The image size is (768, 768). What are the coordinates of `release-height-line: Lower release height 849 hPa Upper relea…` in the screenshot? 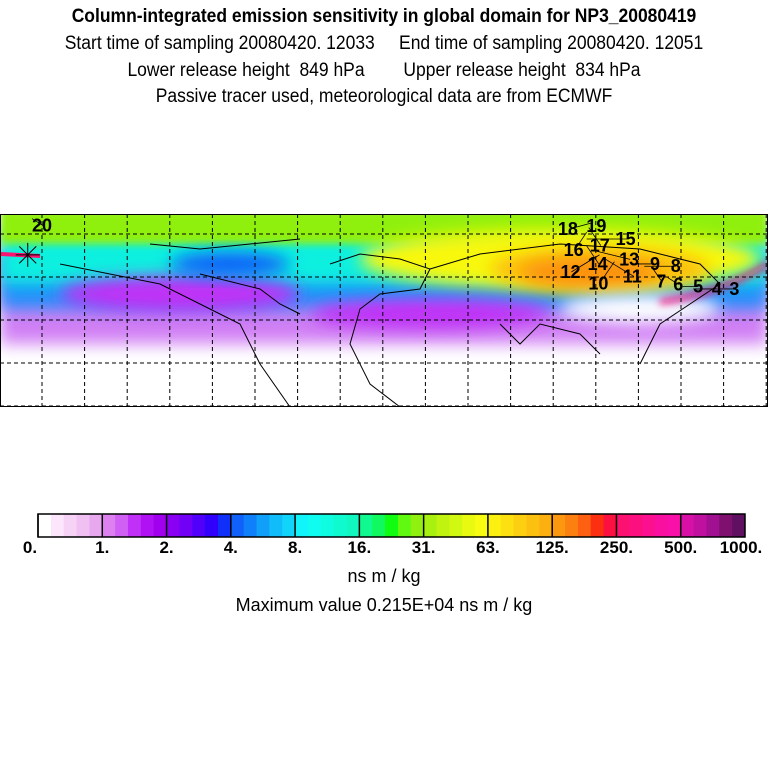 It's located at (384, 70).